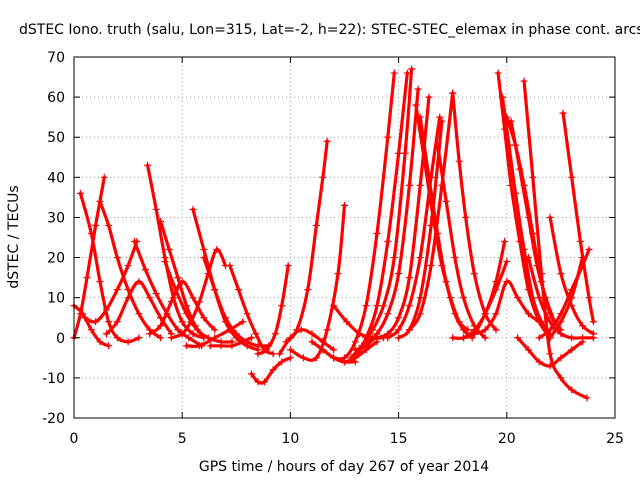 The image size is (640, 480). Describe the element at coordinates (399, 439) in the screenshot. I see `x-tick-label: 15` at that location.